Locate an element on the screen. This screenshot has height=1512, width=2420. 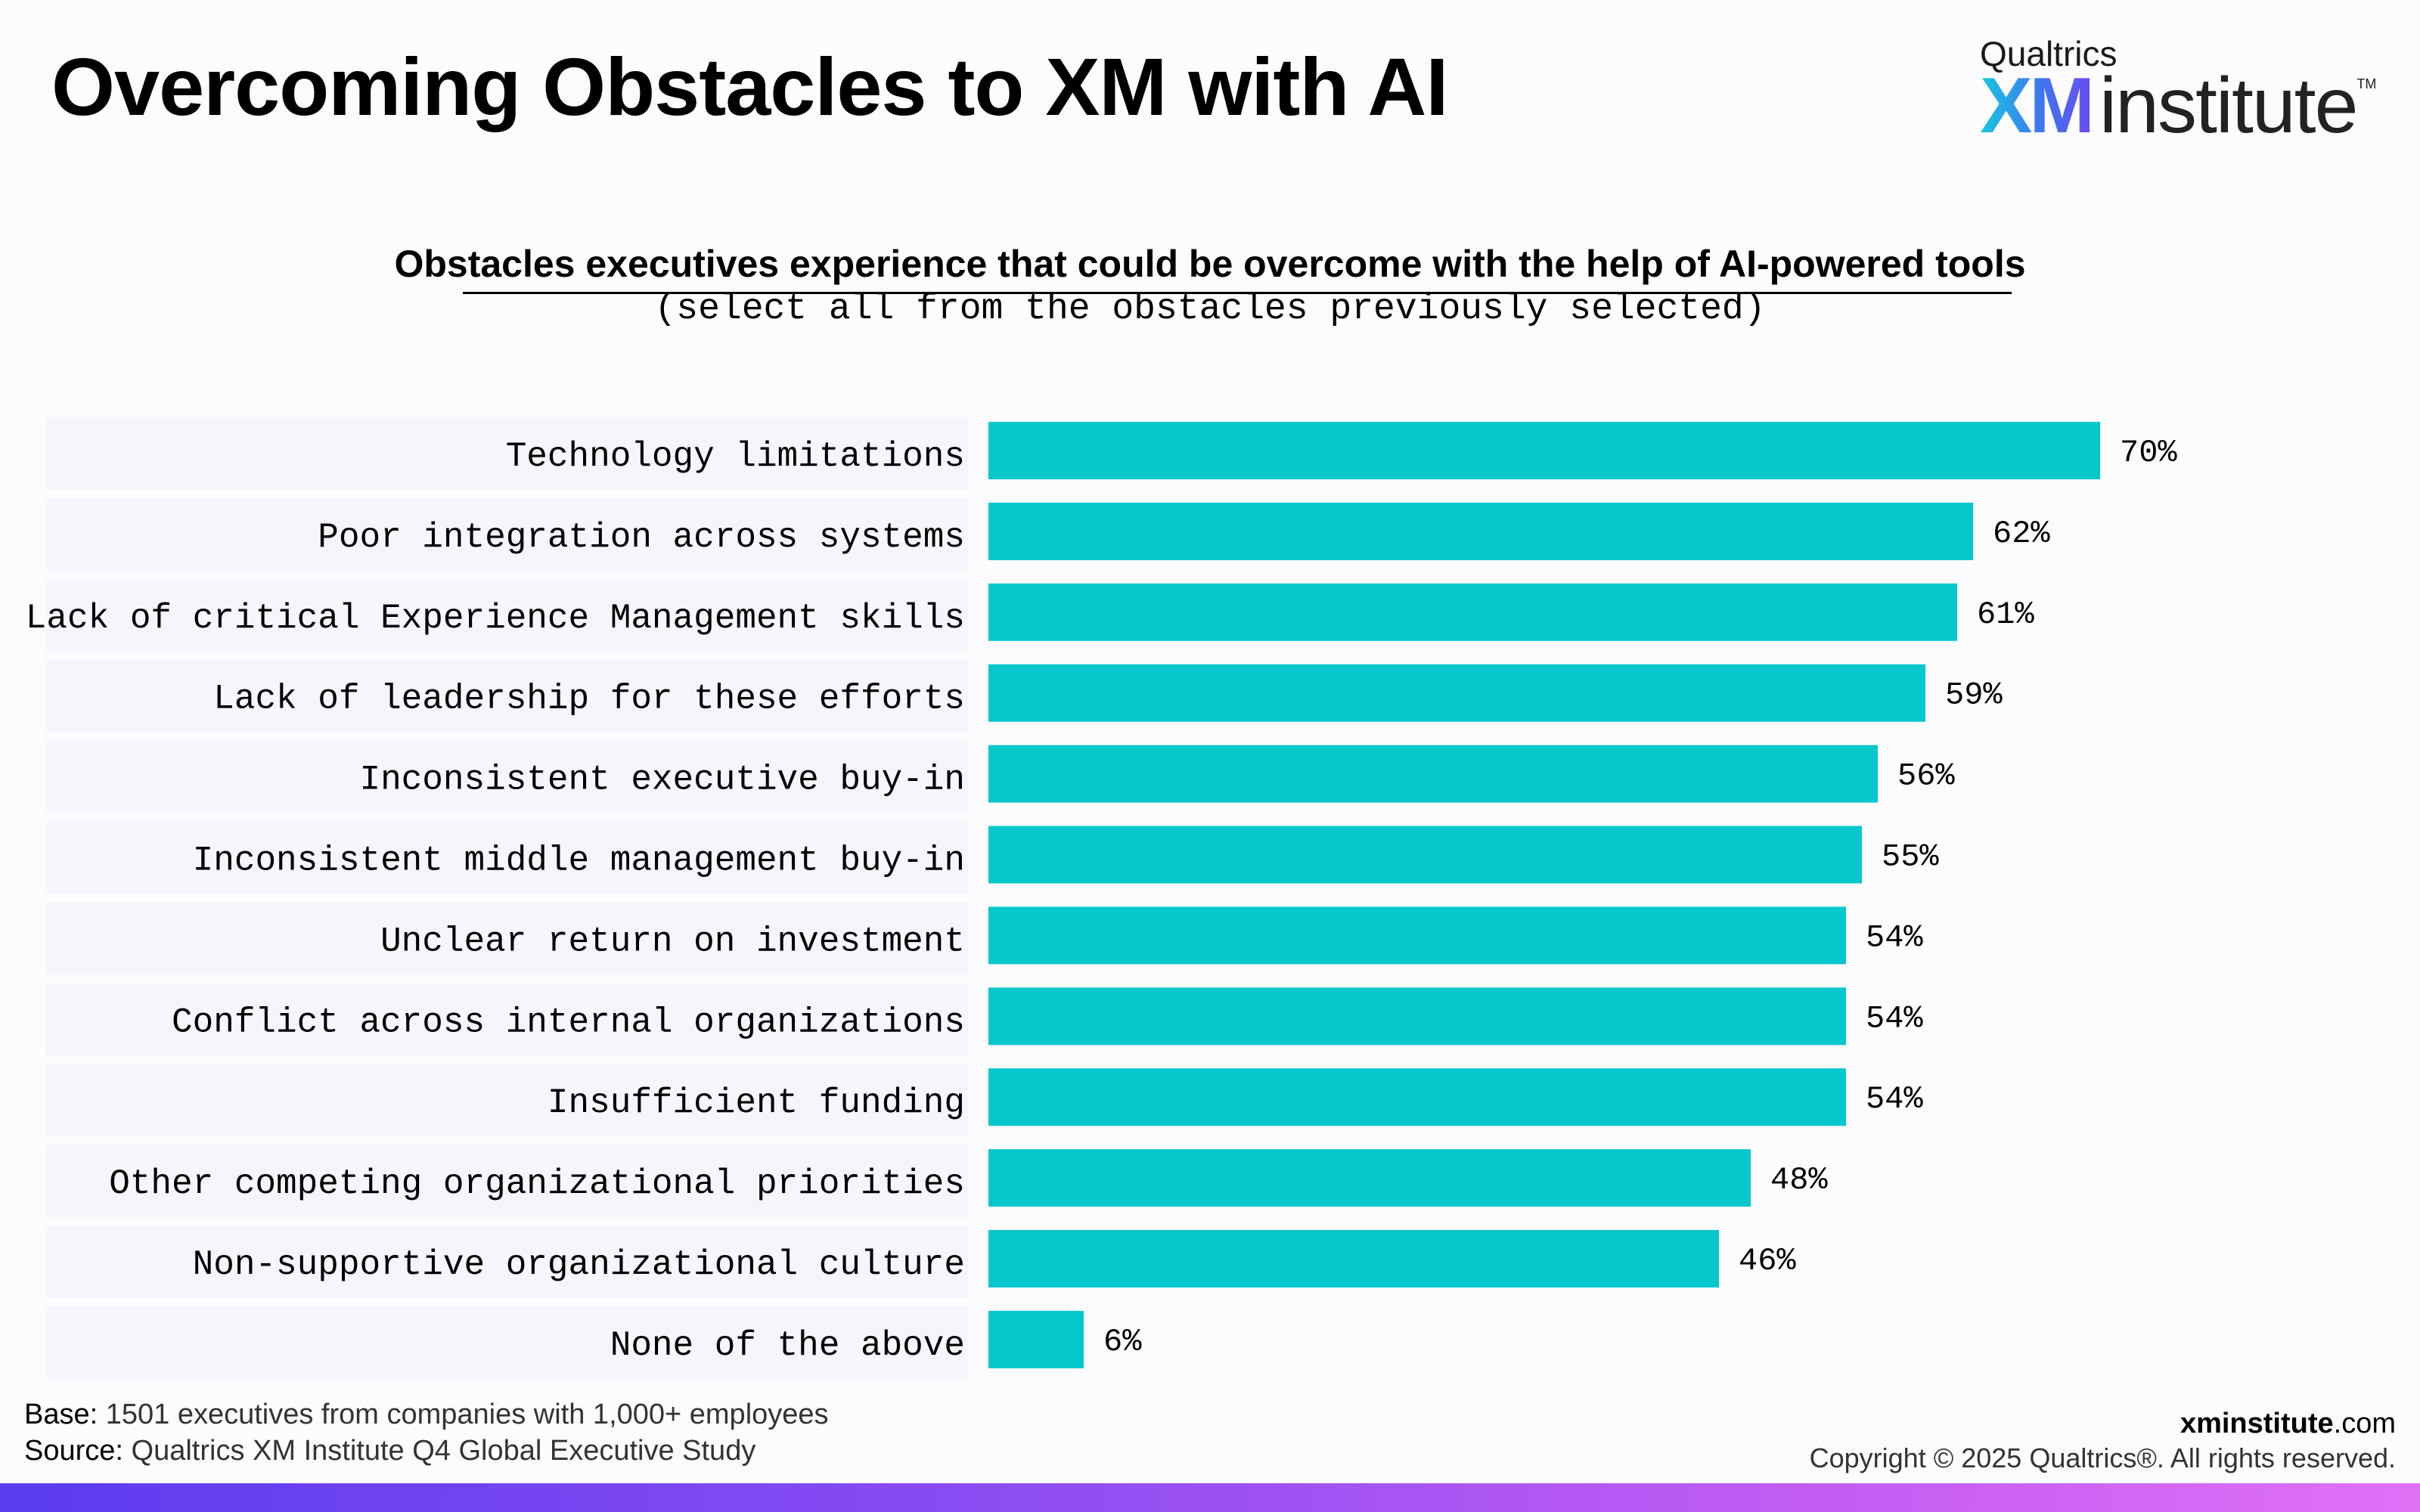
category-label: Technology limitations is located at coordinates (735, 456).